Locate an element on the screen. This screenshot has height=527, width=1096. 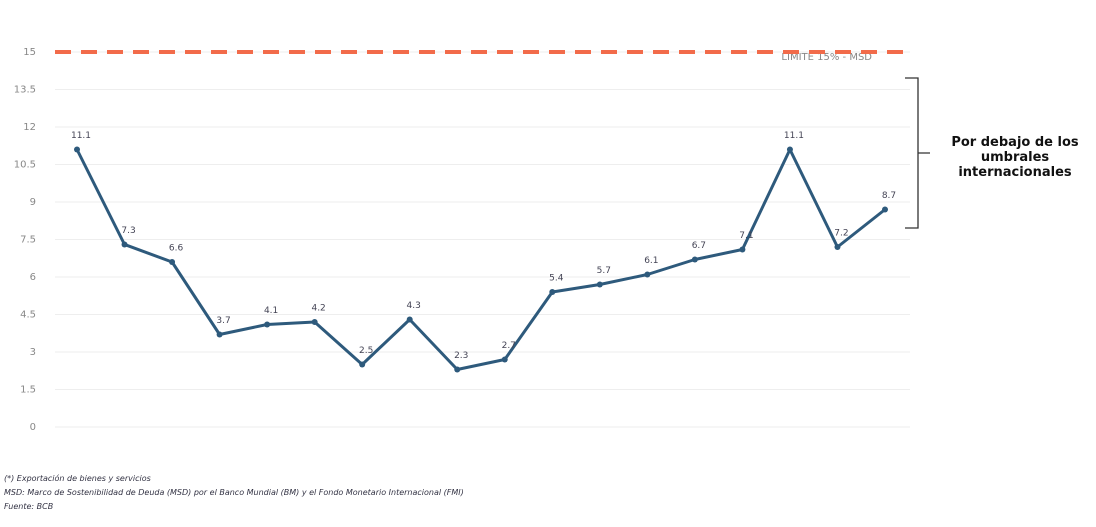
y-tick-label: 9 is located at coordinates (33, 202).